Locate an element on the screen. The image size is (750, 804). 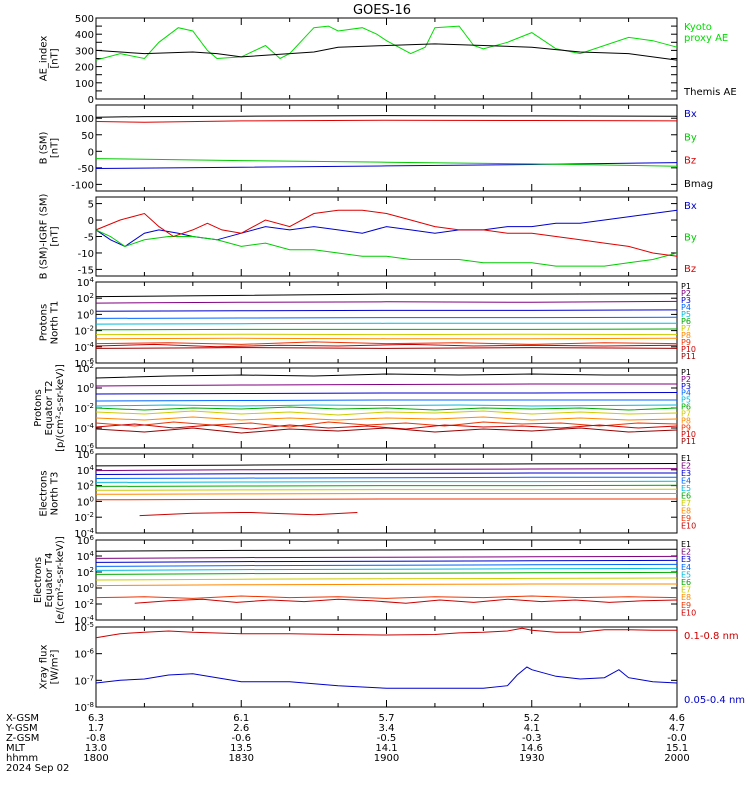
panel-7-ylabel: Electrons is located at coordinates (38, 580).